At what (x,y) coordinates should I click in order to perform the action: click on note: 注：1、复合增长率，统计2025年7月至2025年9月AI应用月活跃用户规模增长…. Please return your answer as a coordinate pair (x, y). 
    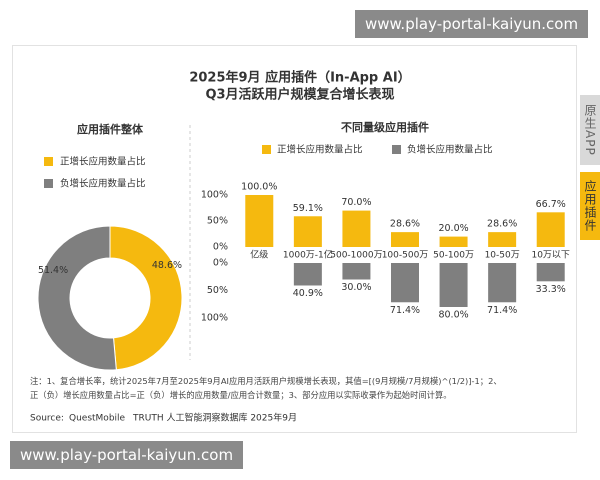
    Looking at the image, I should click on (266, 381).